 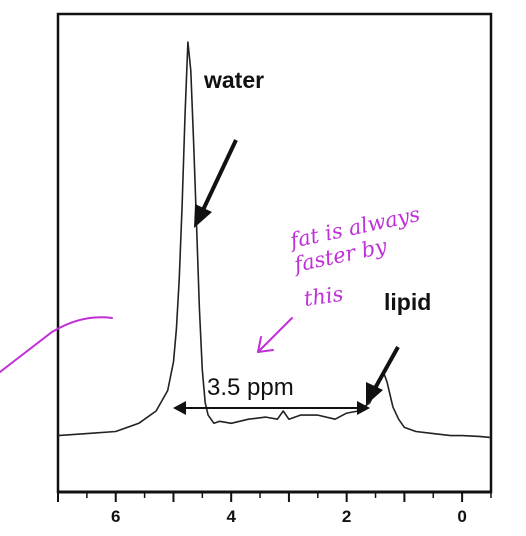 What do you see at coordinates (323, 296) in the screenshot?
I see `handwriting-line-3: this` at bounding box center [323, 296].